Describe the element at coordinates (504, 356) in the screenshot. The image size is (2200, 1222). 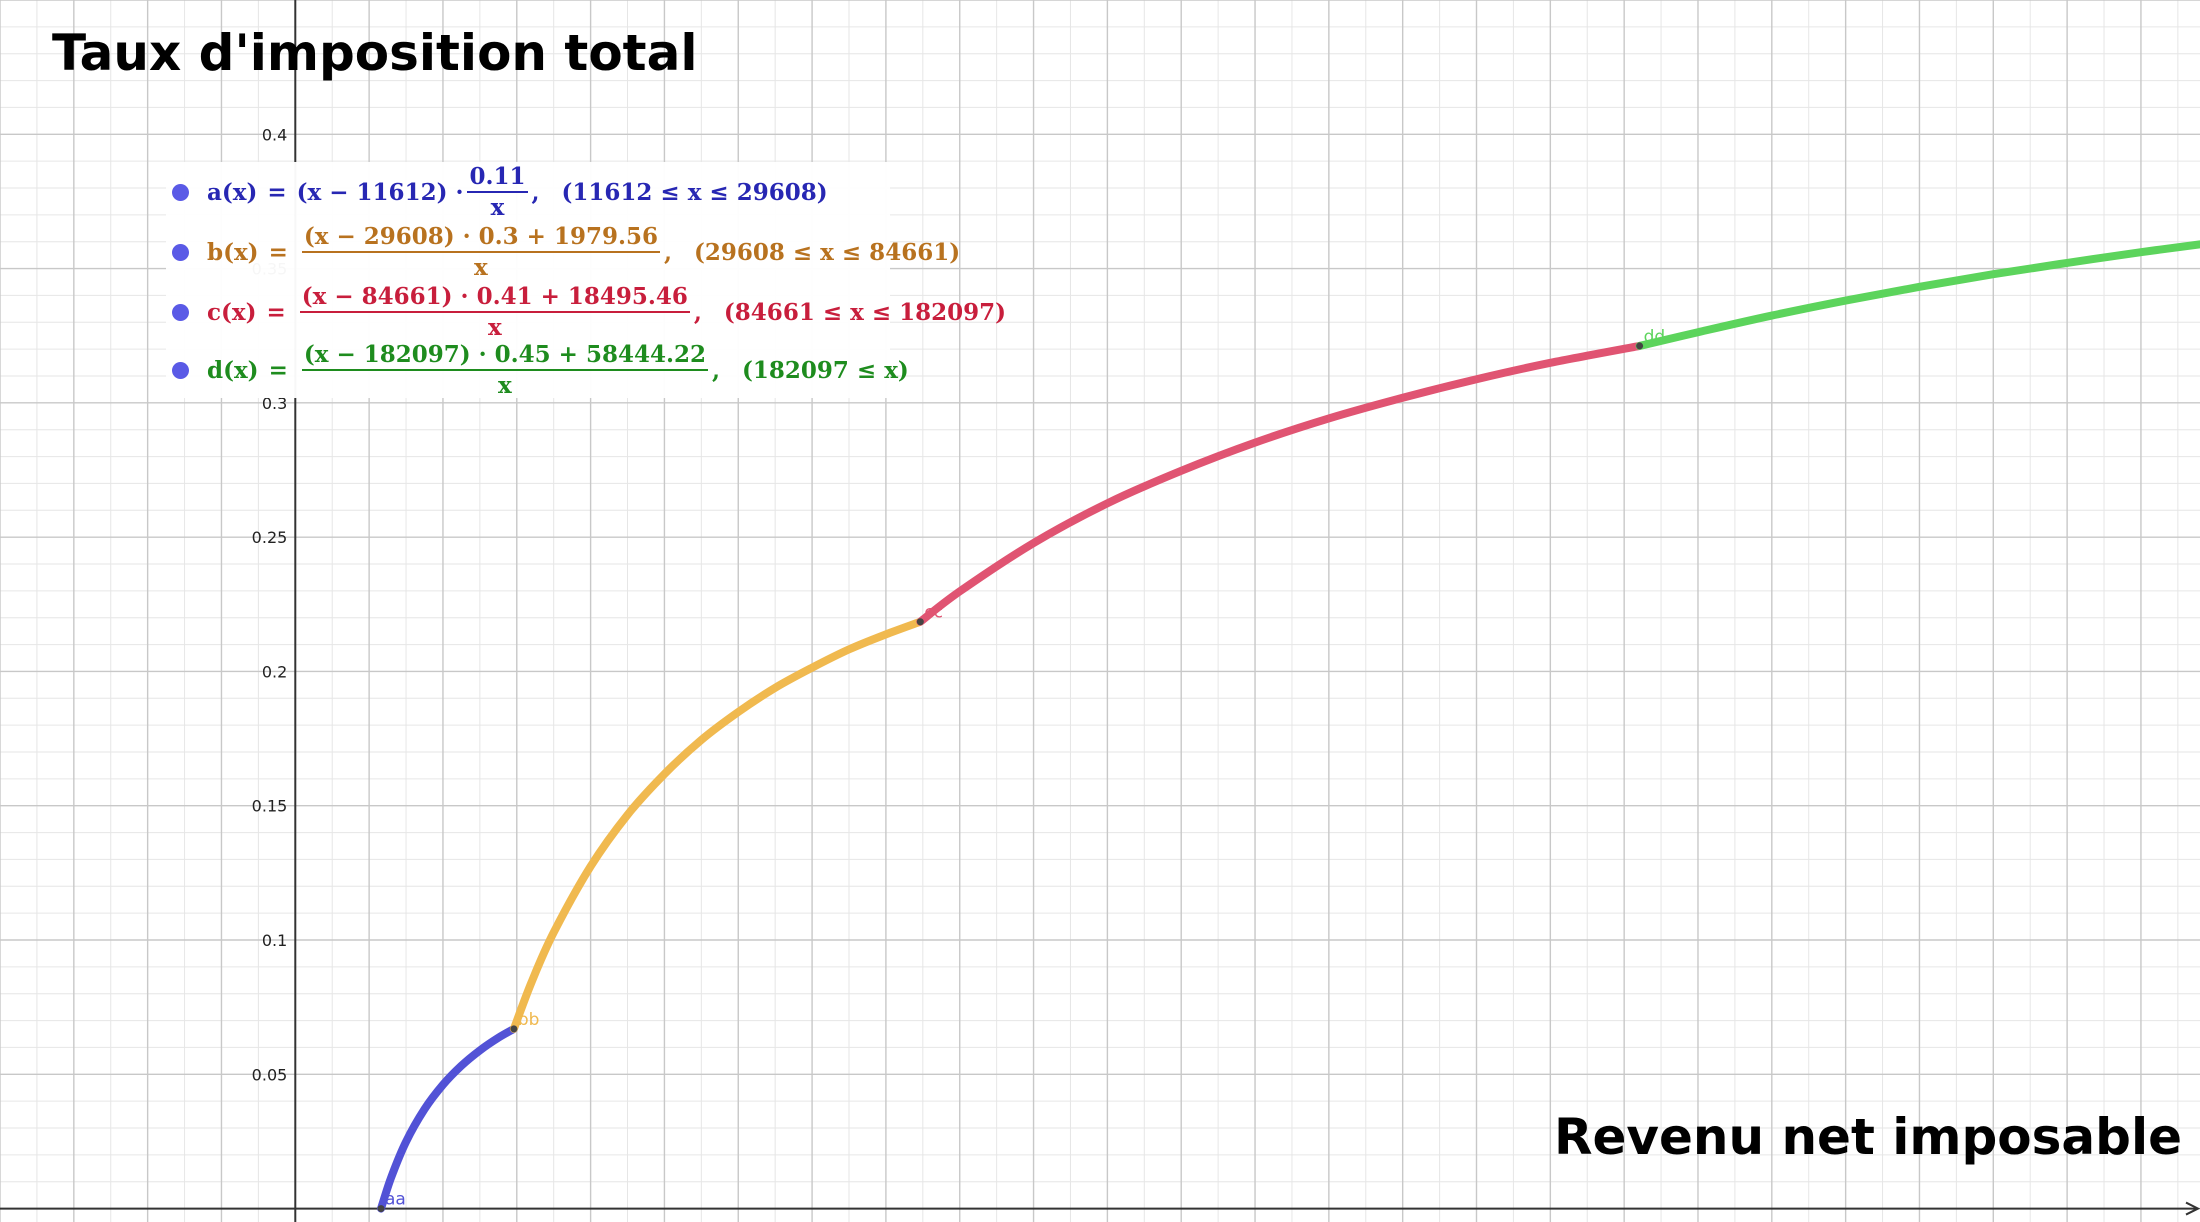
I see `fraction-numerator: (x − 182097) · 0.45 + 58444.22` at that location.